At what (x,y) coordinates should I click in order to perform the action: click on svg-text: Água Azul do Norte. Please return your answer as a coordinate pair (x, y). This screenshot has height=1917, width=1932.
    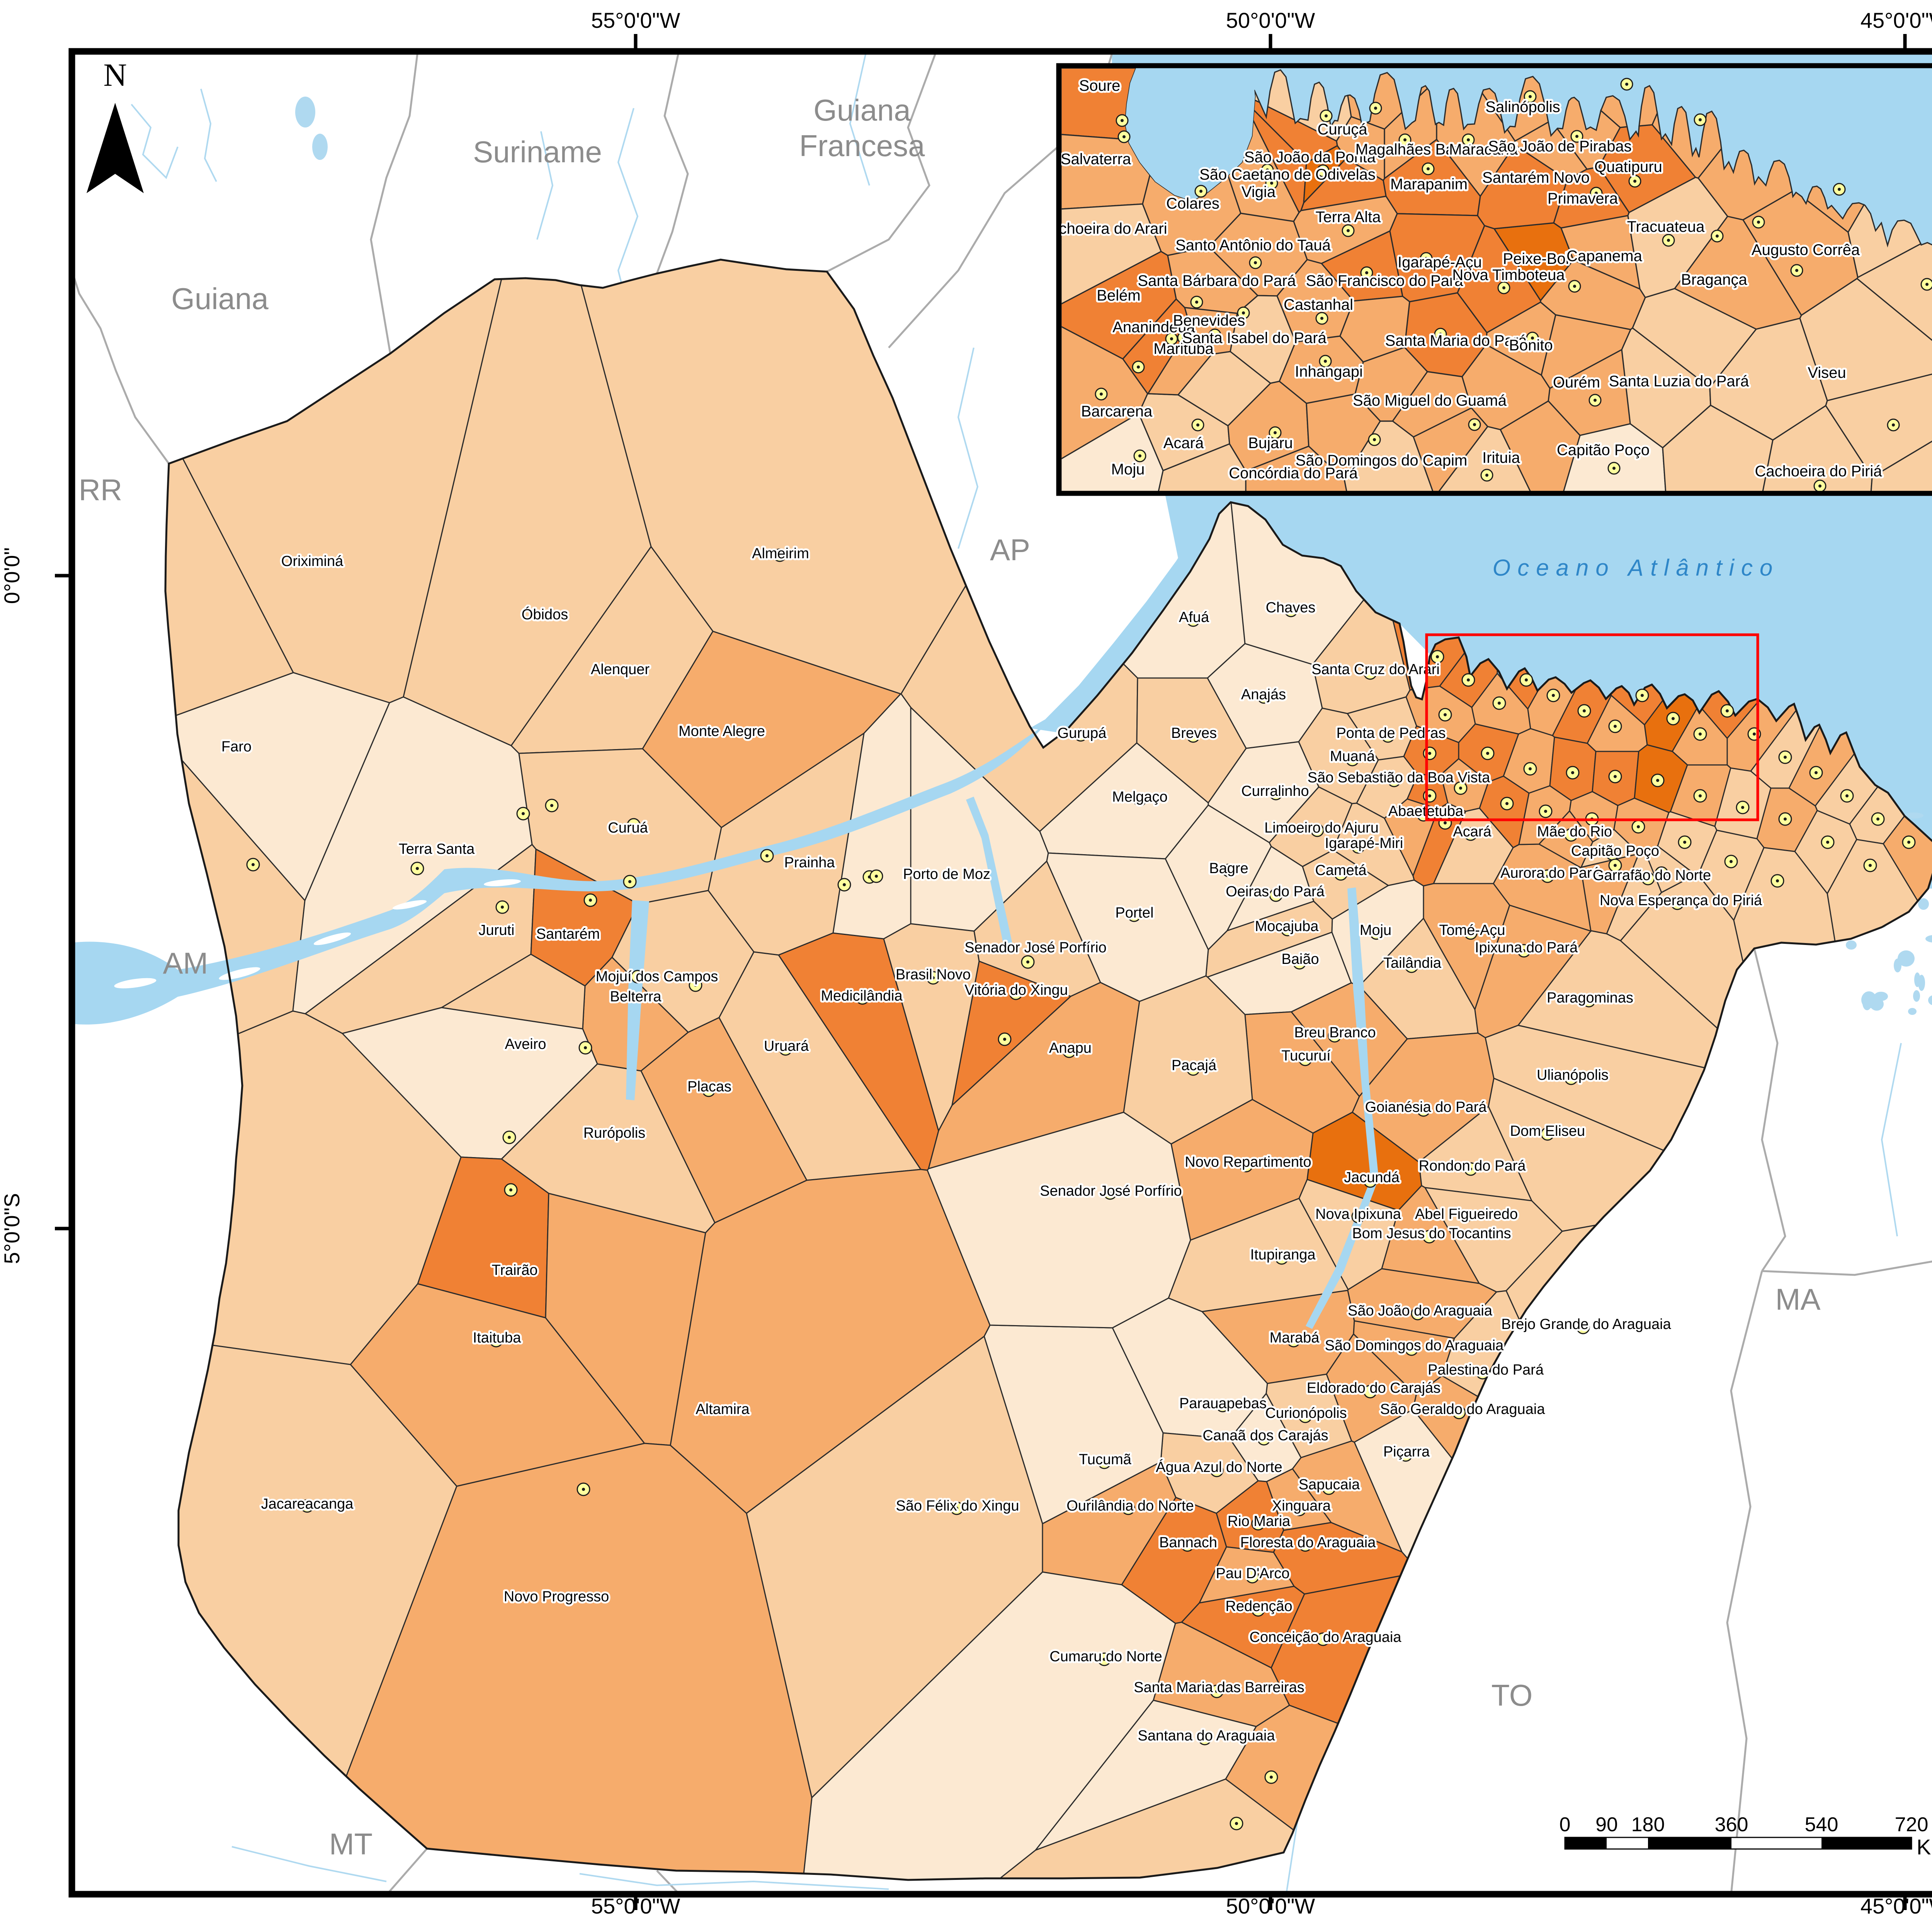
    Looking at the image, I should click on (1219, 1467).